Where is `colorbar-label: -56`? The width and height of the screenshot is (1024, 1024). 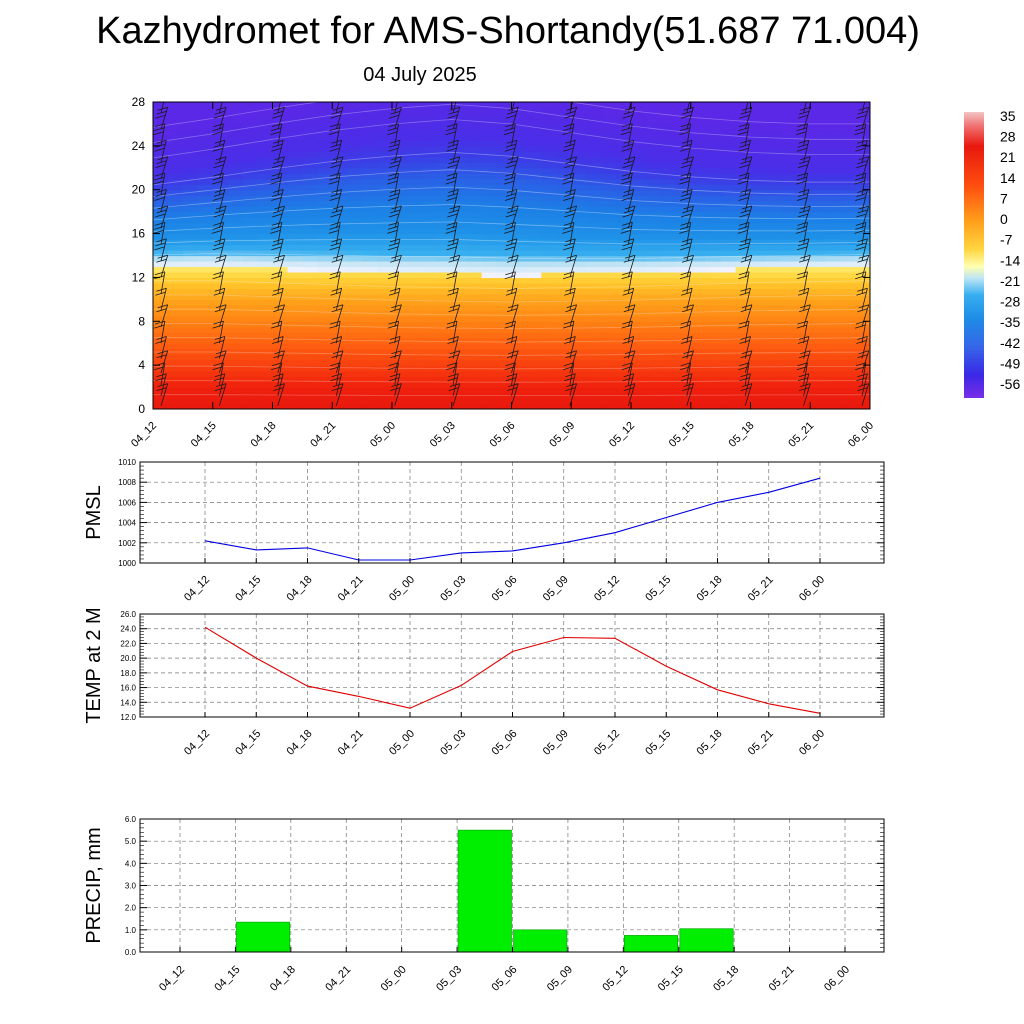 colorbar-label: -56 is located at coordinates (1010, 384).